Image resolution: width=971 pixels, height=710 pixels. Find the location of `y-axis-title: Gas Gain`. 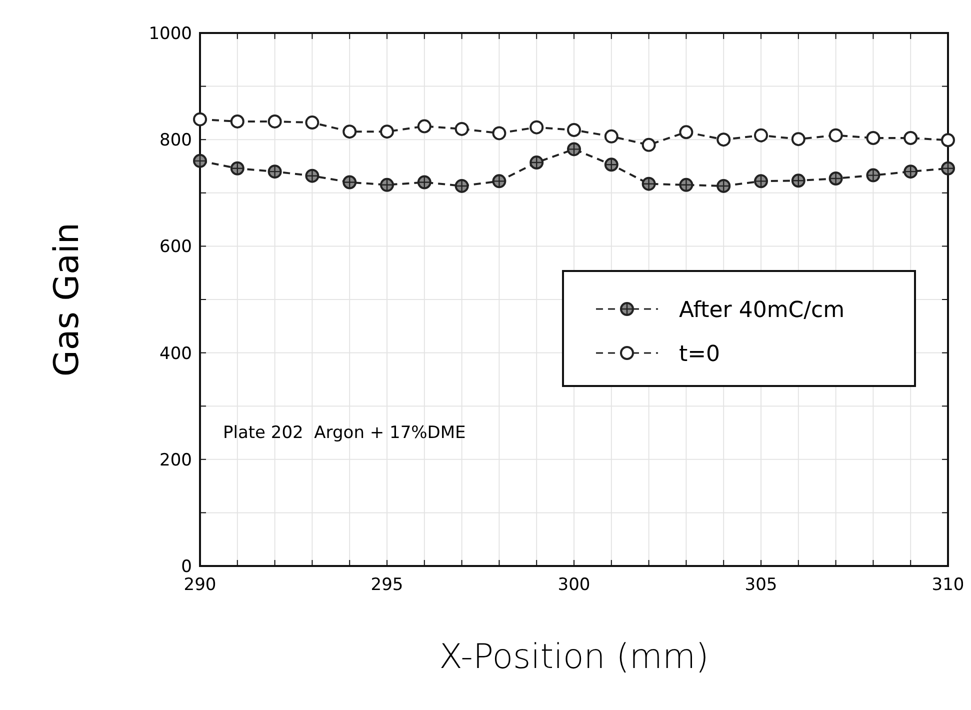

y-axis-title: Gas Gain is located at coordinates (67, 299).